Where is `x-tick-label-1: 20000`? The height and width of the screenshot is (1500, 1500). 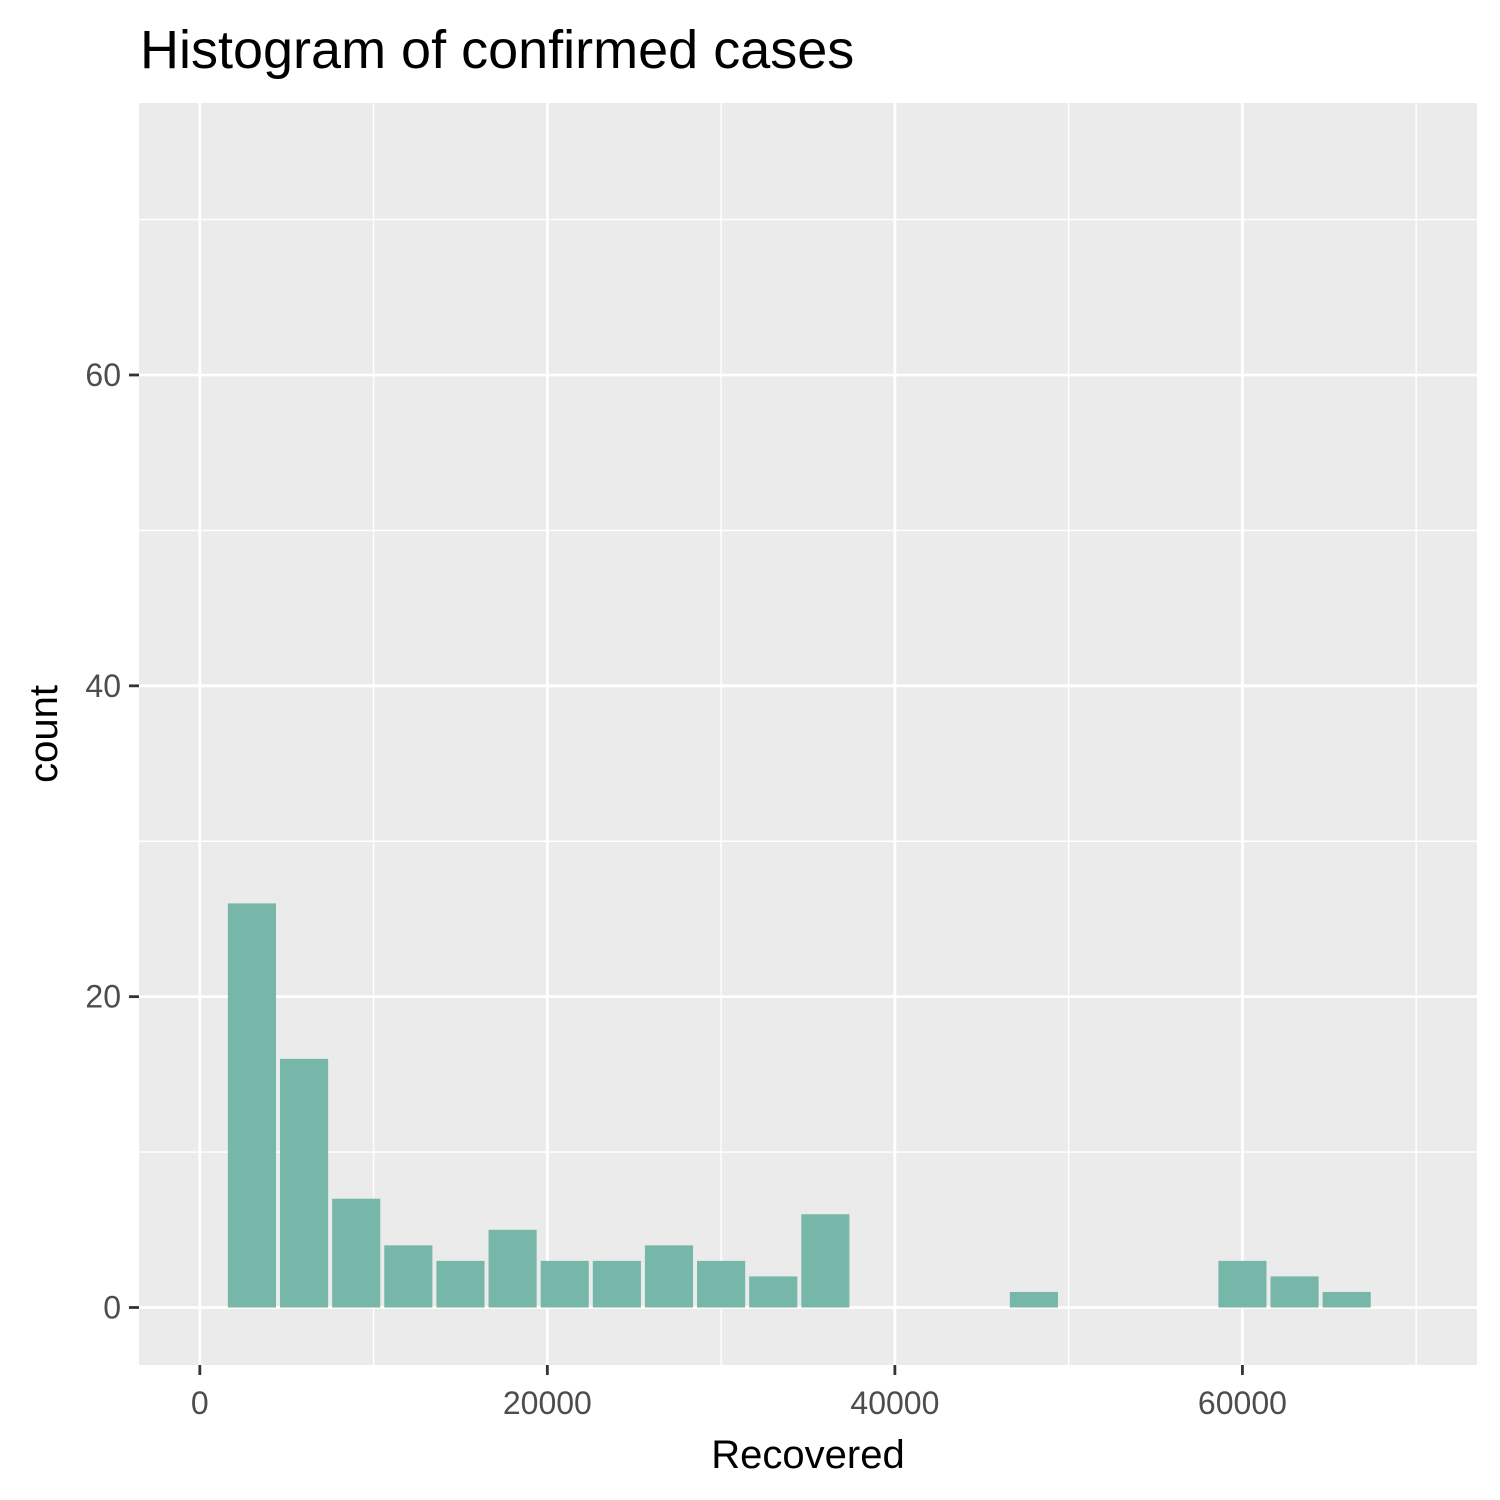 x-tick-label-1: 20000 is located at coordinates (547, 1403).